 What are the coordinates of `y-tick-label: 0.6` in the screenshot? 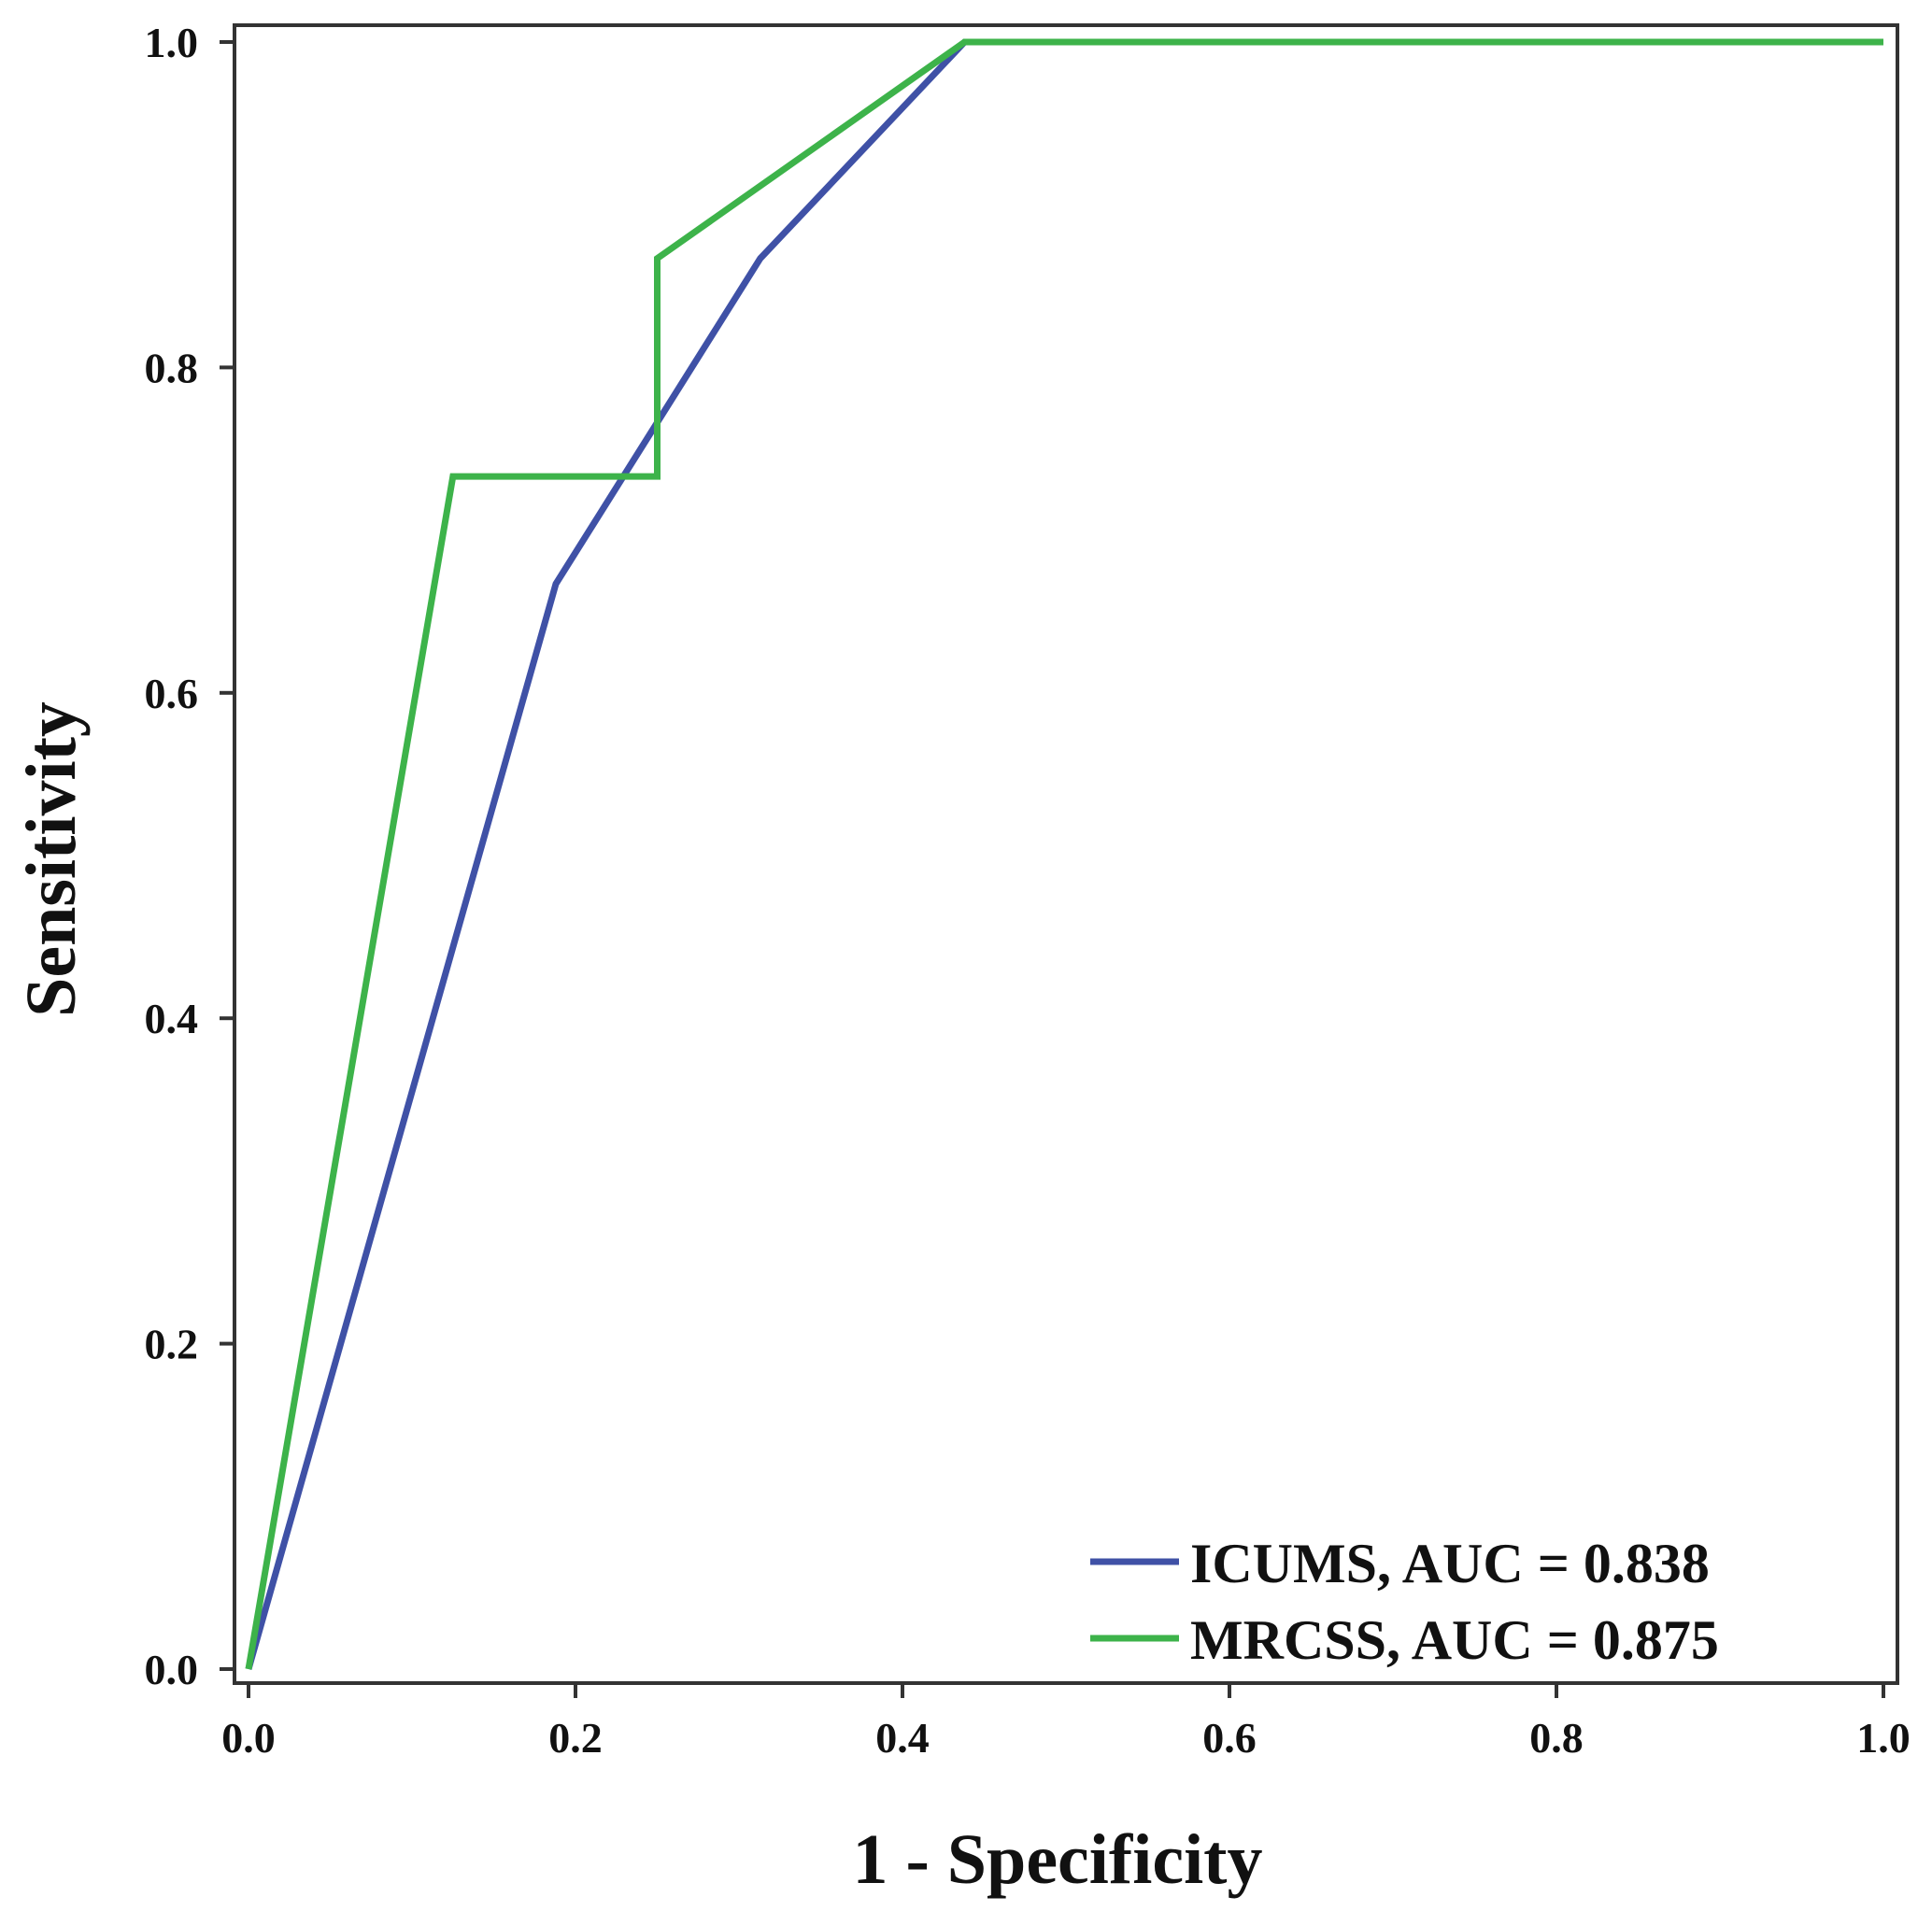 It's located at (172, 693).